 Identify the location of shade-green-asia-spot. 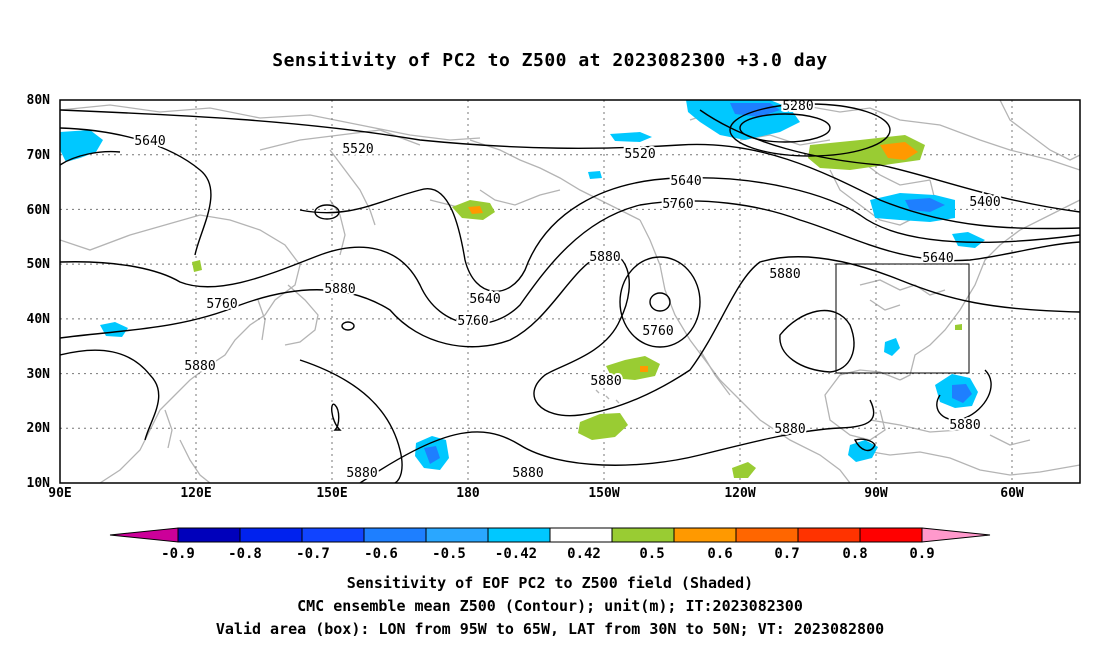
(197, 266).